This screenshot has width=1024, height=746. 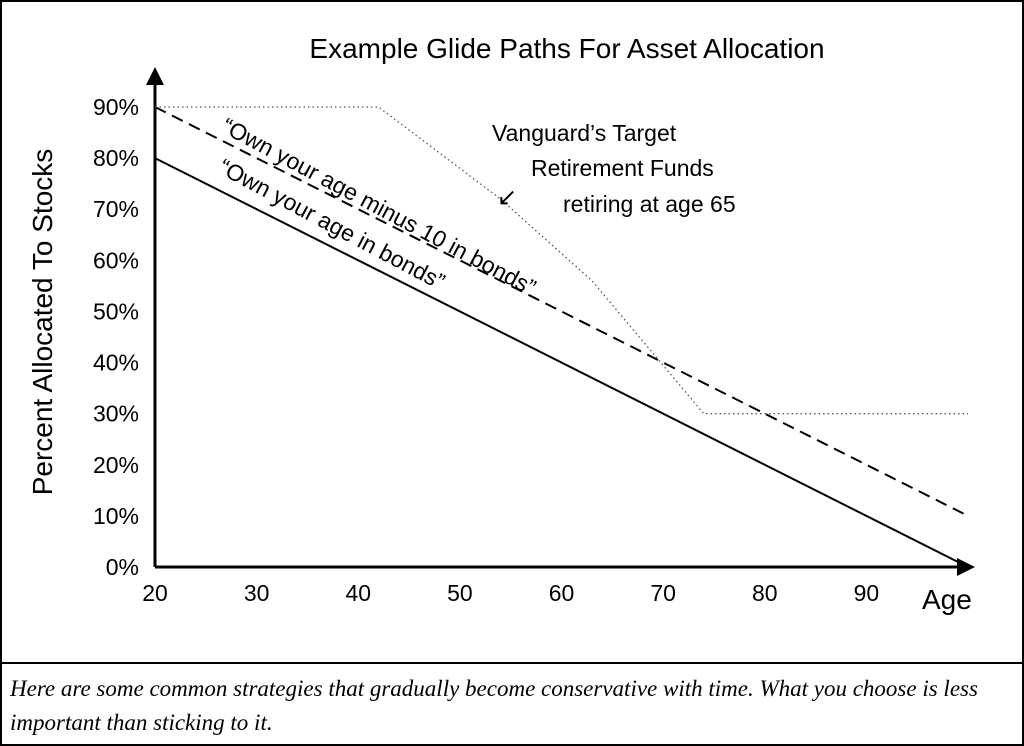 What do you see at coordinates (765, 593) in the screenshot?
I see `x-tick-label: 80` at bounding box center [765, 593].